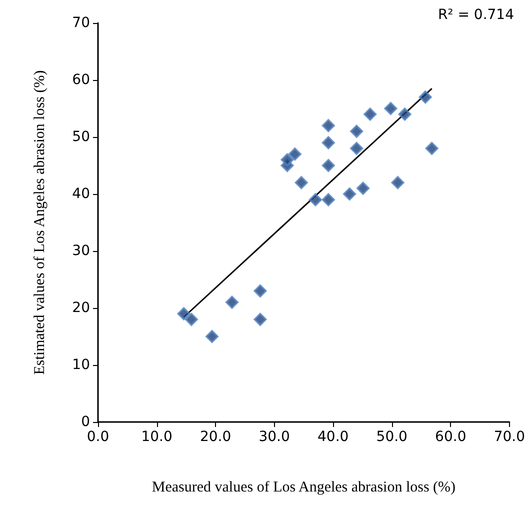 This screenshot has width=528, height=525. I want to click on y-axis-title: Estimated values of Los Angeles abrasion loss (%), so click(40, 222).